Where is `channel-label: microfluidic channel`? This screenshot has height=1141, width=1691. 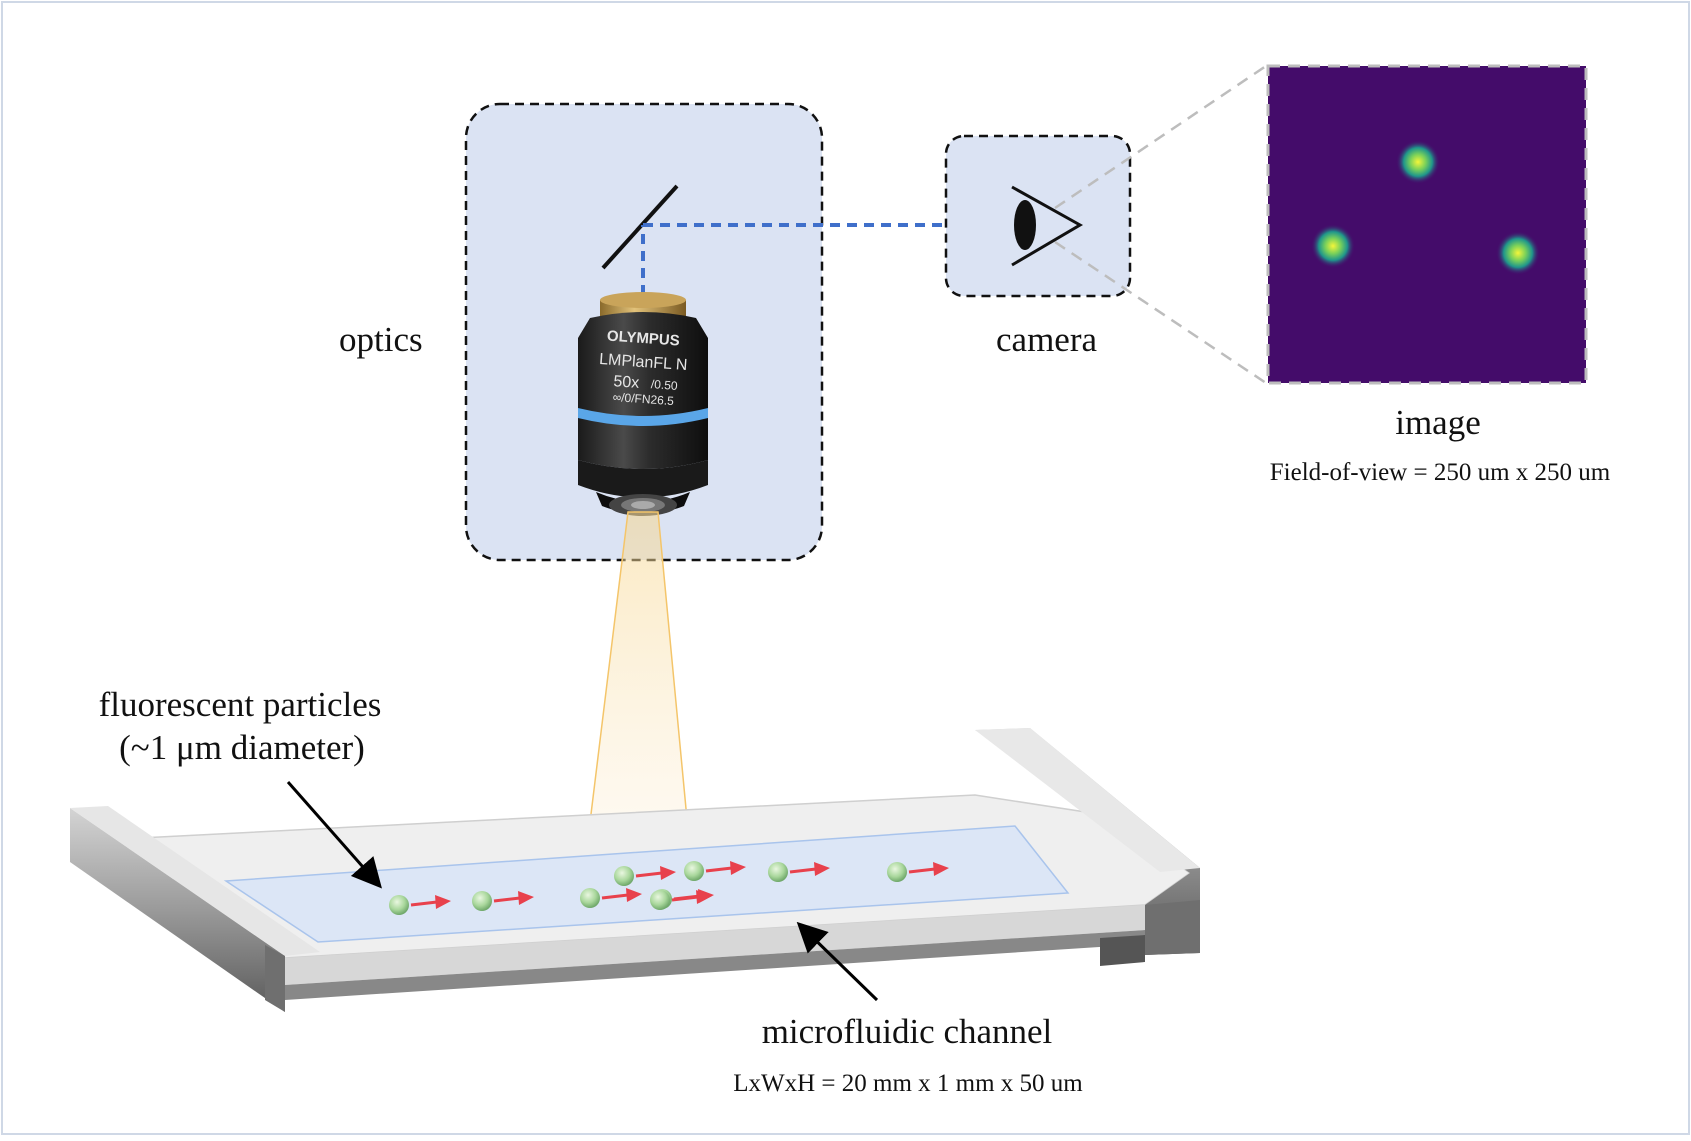 channel-label: microfluidic channel is located at coordinates (907, 1031).